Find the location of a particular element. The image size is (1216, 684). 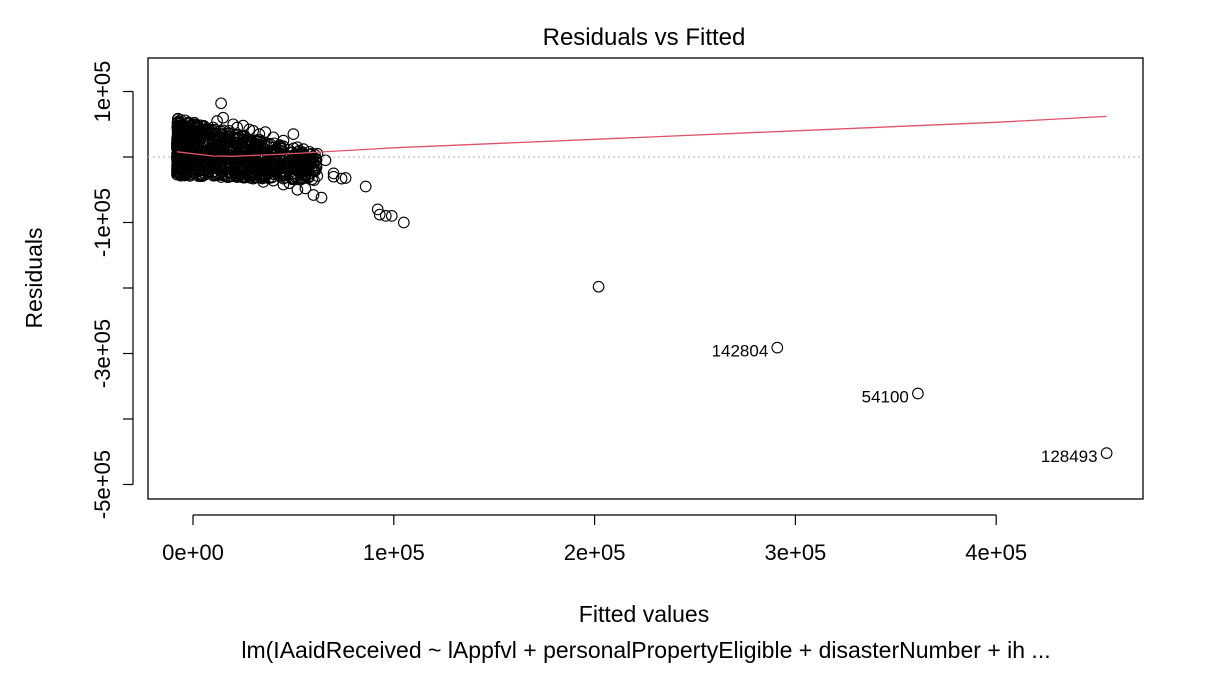

x-tick-label: 0e+00 is located at coordinates (193, 552).